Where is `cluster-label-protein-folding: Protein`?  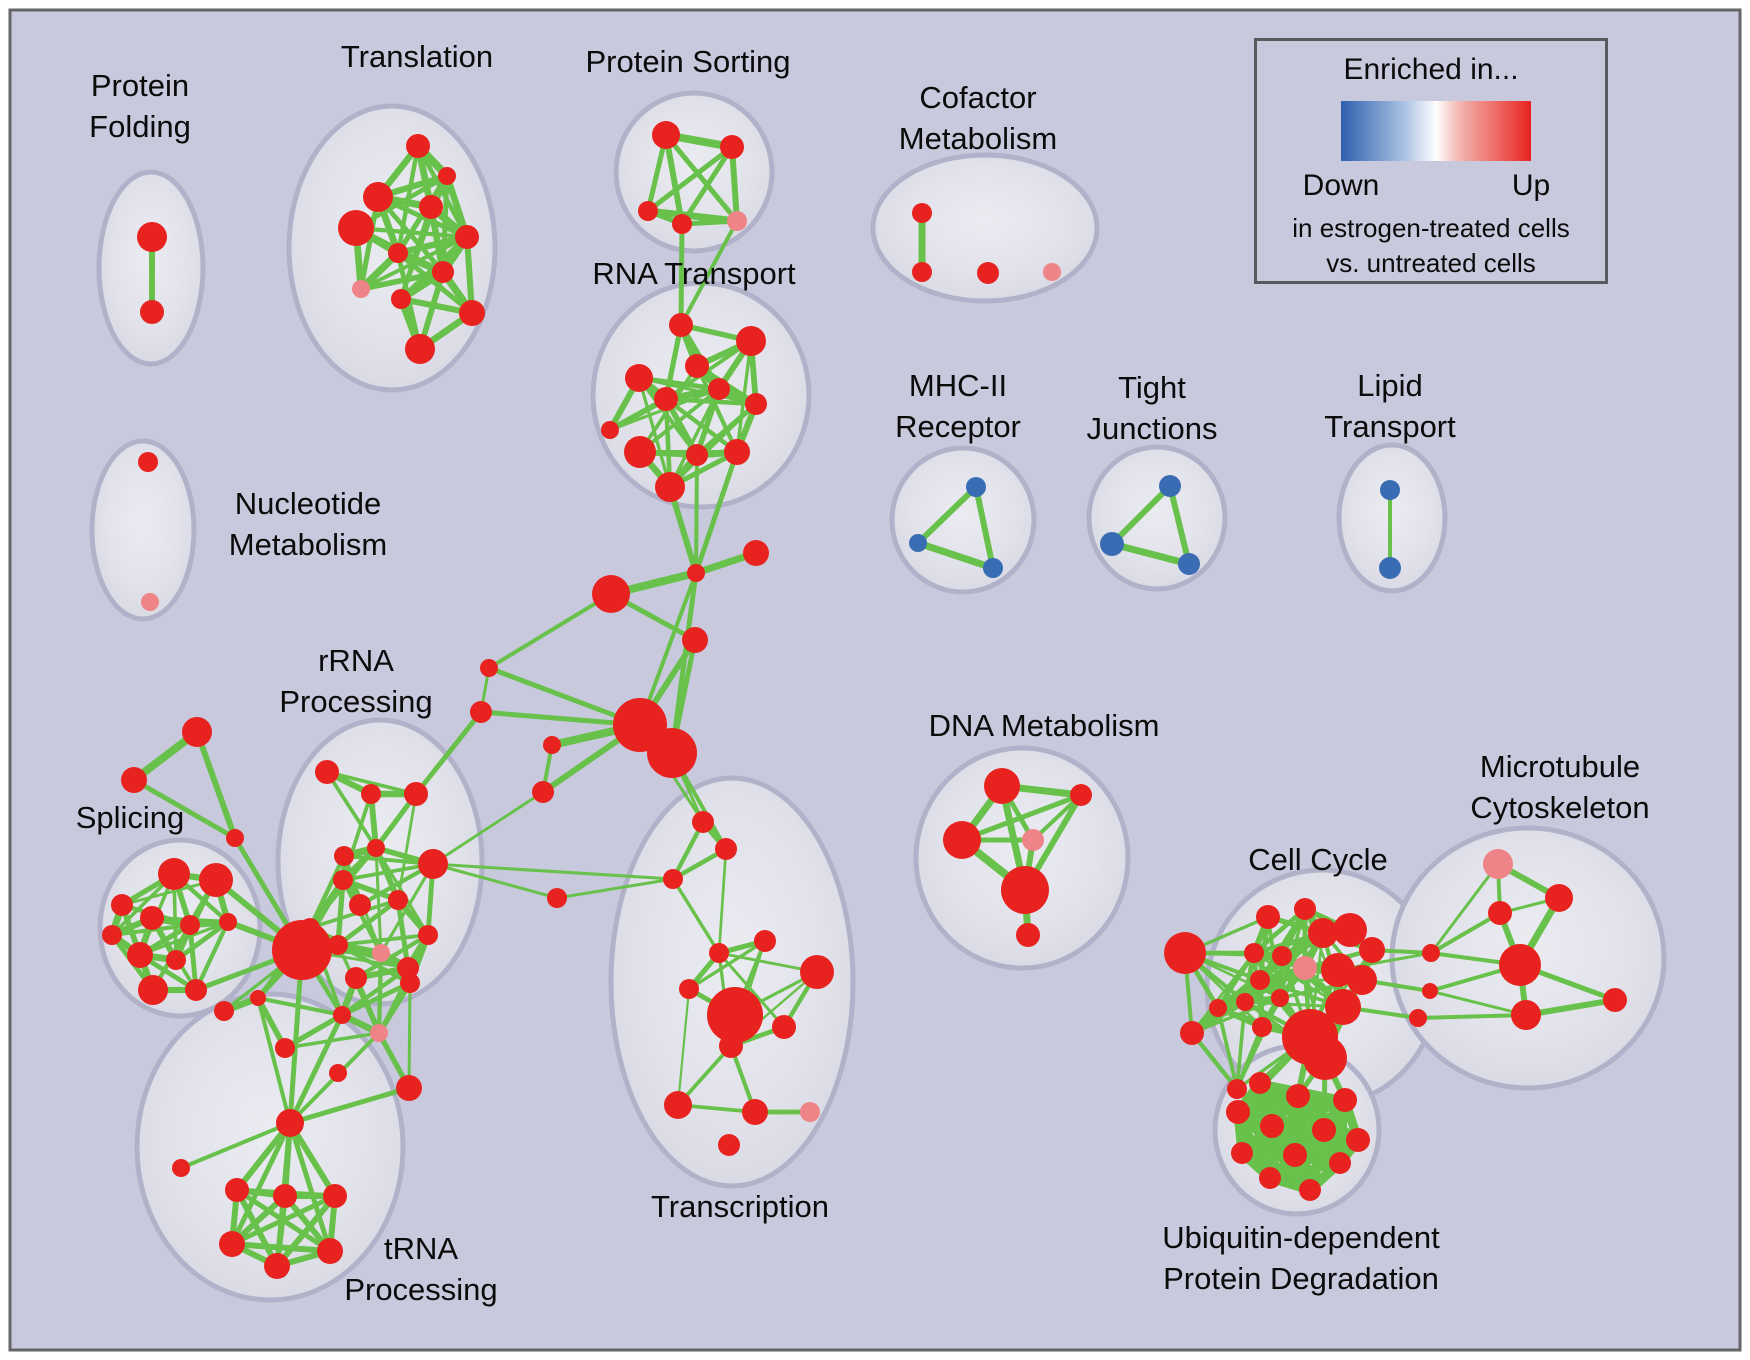 cluster-label-protein-folding: Protein is located at coordinates (140, 85).